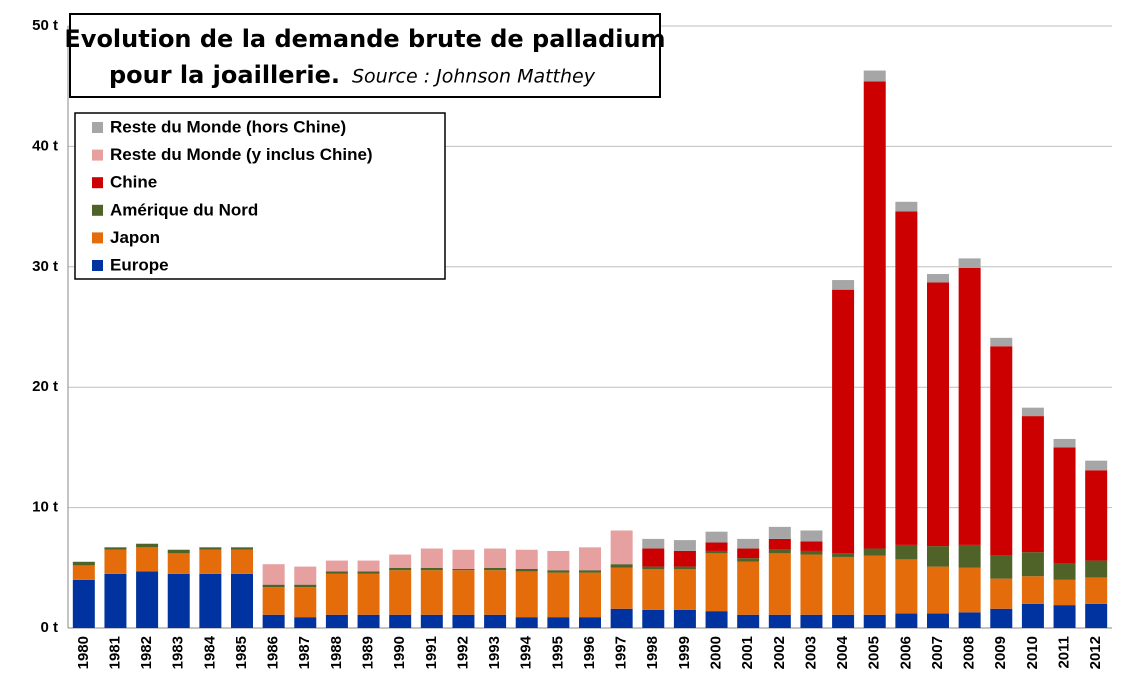  I want to click on x-tick-label: 2007, so click(937, 652).